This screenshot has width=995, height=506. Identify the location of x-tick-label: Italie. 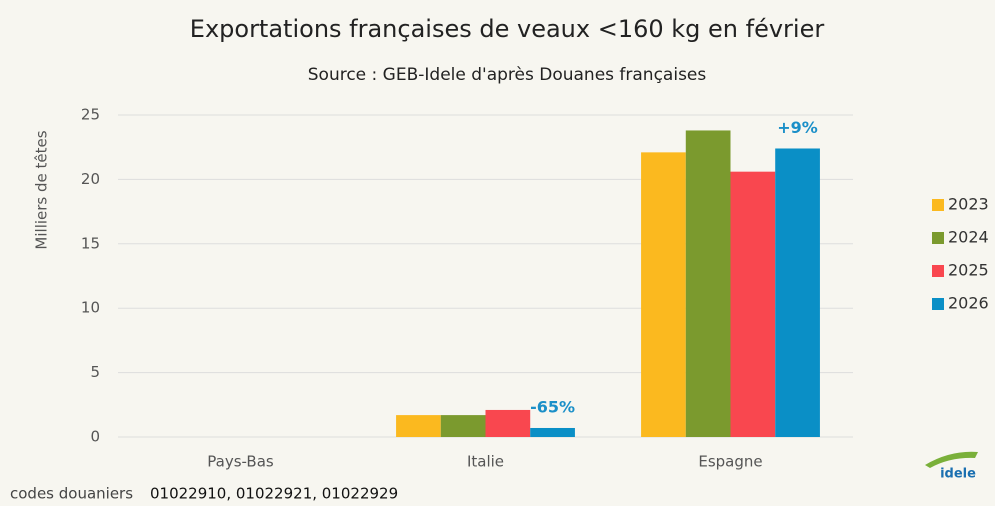
(485, 462).